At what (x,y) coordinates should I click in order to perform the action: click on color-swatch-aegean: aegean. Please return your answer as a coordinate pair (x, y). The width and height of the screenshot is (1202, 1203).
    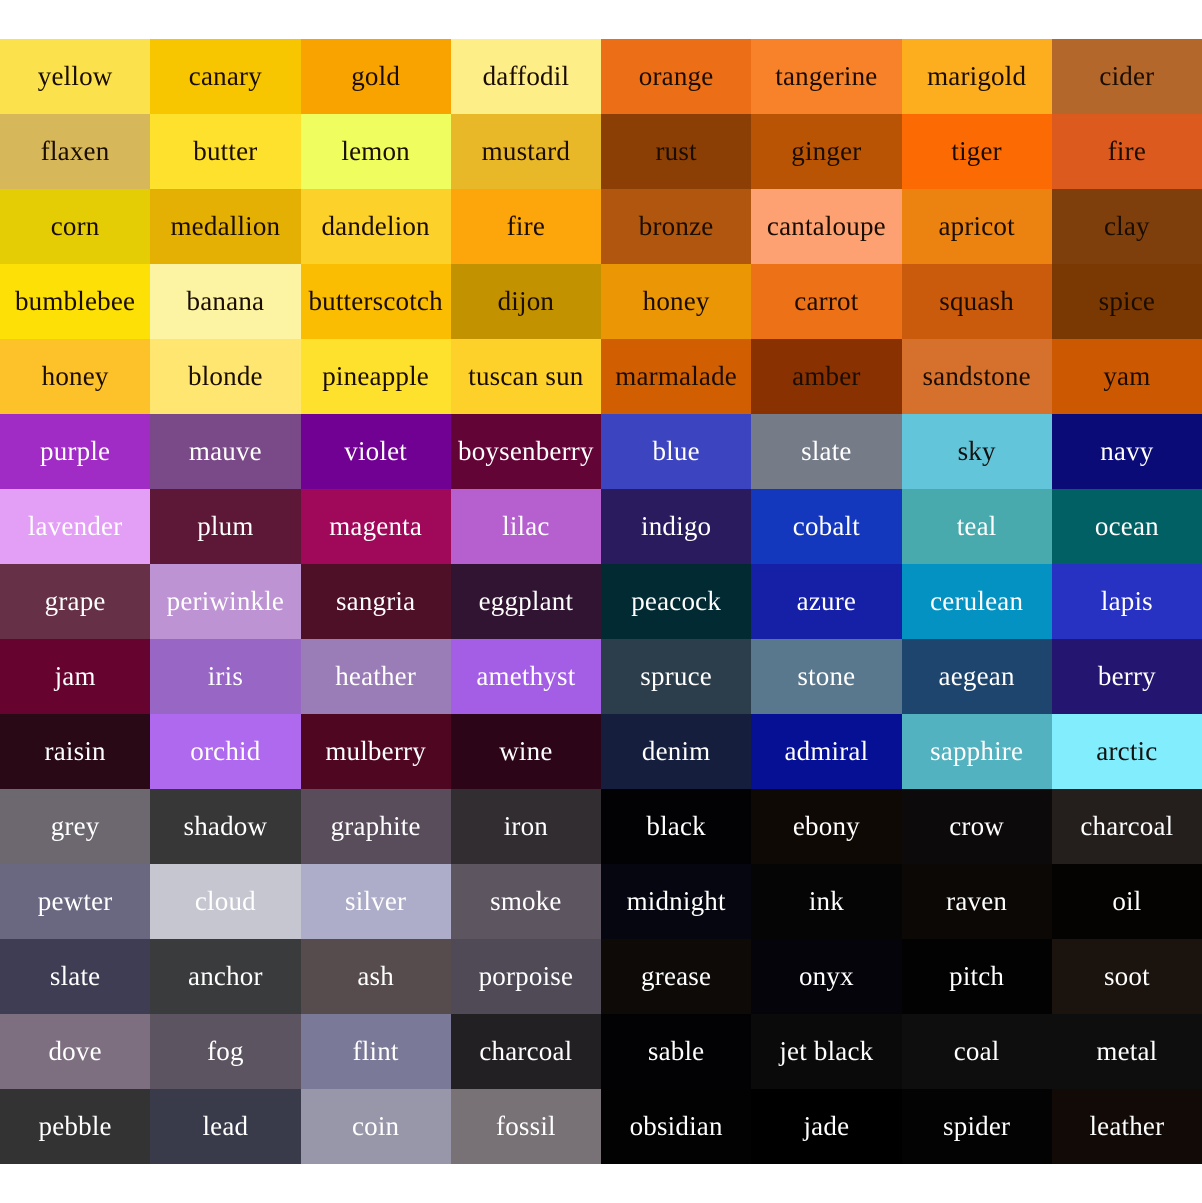
    Looking at the image, I should click on (976, 676).